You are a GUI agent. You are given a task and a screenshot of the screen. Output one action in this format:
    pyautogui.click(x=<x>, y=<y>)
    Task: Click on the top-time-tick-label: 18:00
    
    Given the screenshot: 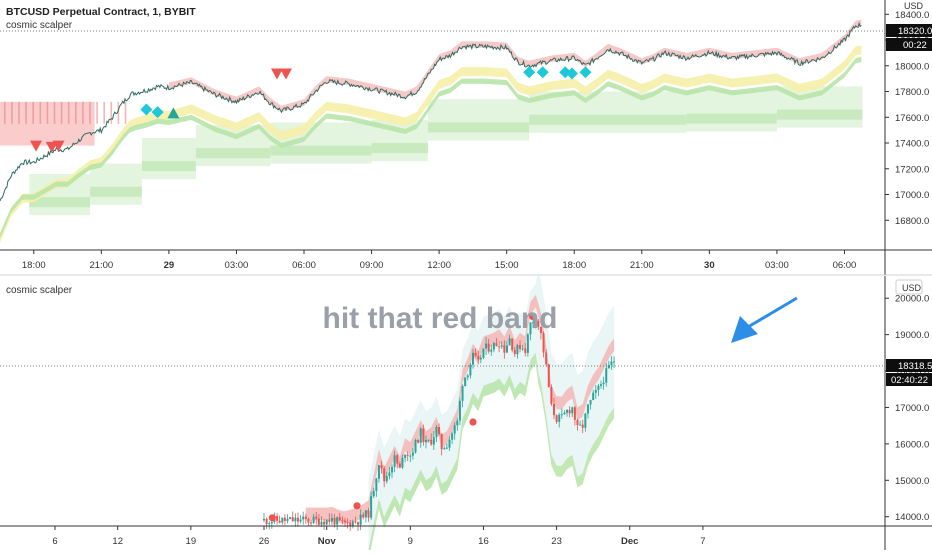 What is the action you would take?
    pyautogui.click(x=34, y=265)
    